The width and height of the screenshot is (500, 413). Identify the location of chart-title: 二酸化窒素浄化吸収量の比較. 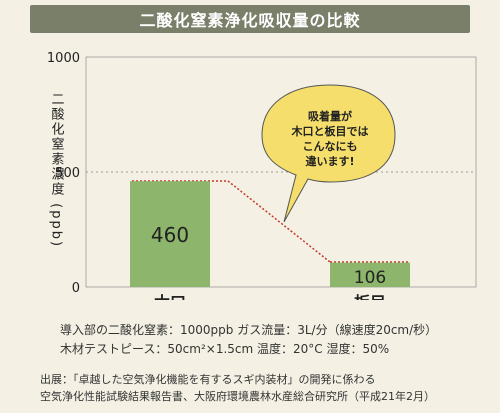
(250, 20).